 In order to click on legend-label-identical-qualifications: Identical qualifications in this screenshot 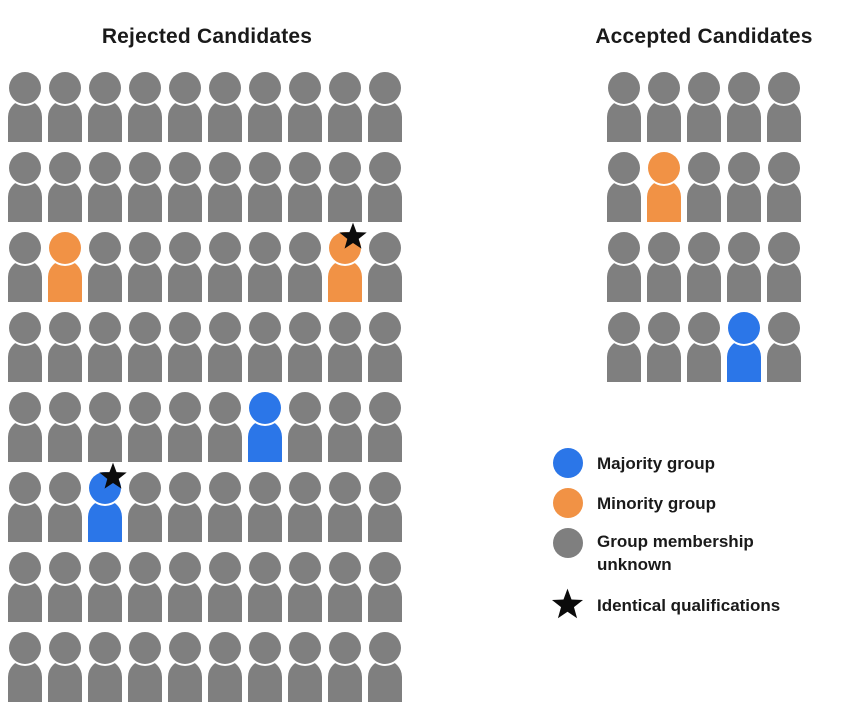, I will do `click(689, 605)`.